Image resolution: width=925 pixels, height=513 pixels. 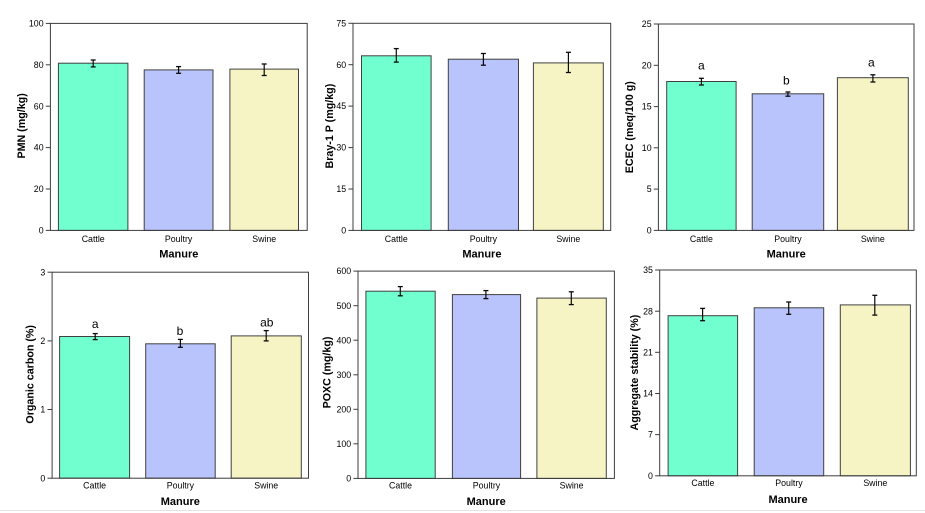 What do you see at coordinates (267, 323) in the screenshot?
I see `svg-text: ab` at bounding box center [267, 323].